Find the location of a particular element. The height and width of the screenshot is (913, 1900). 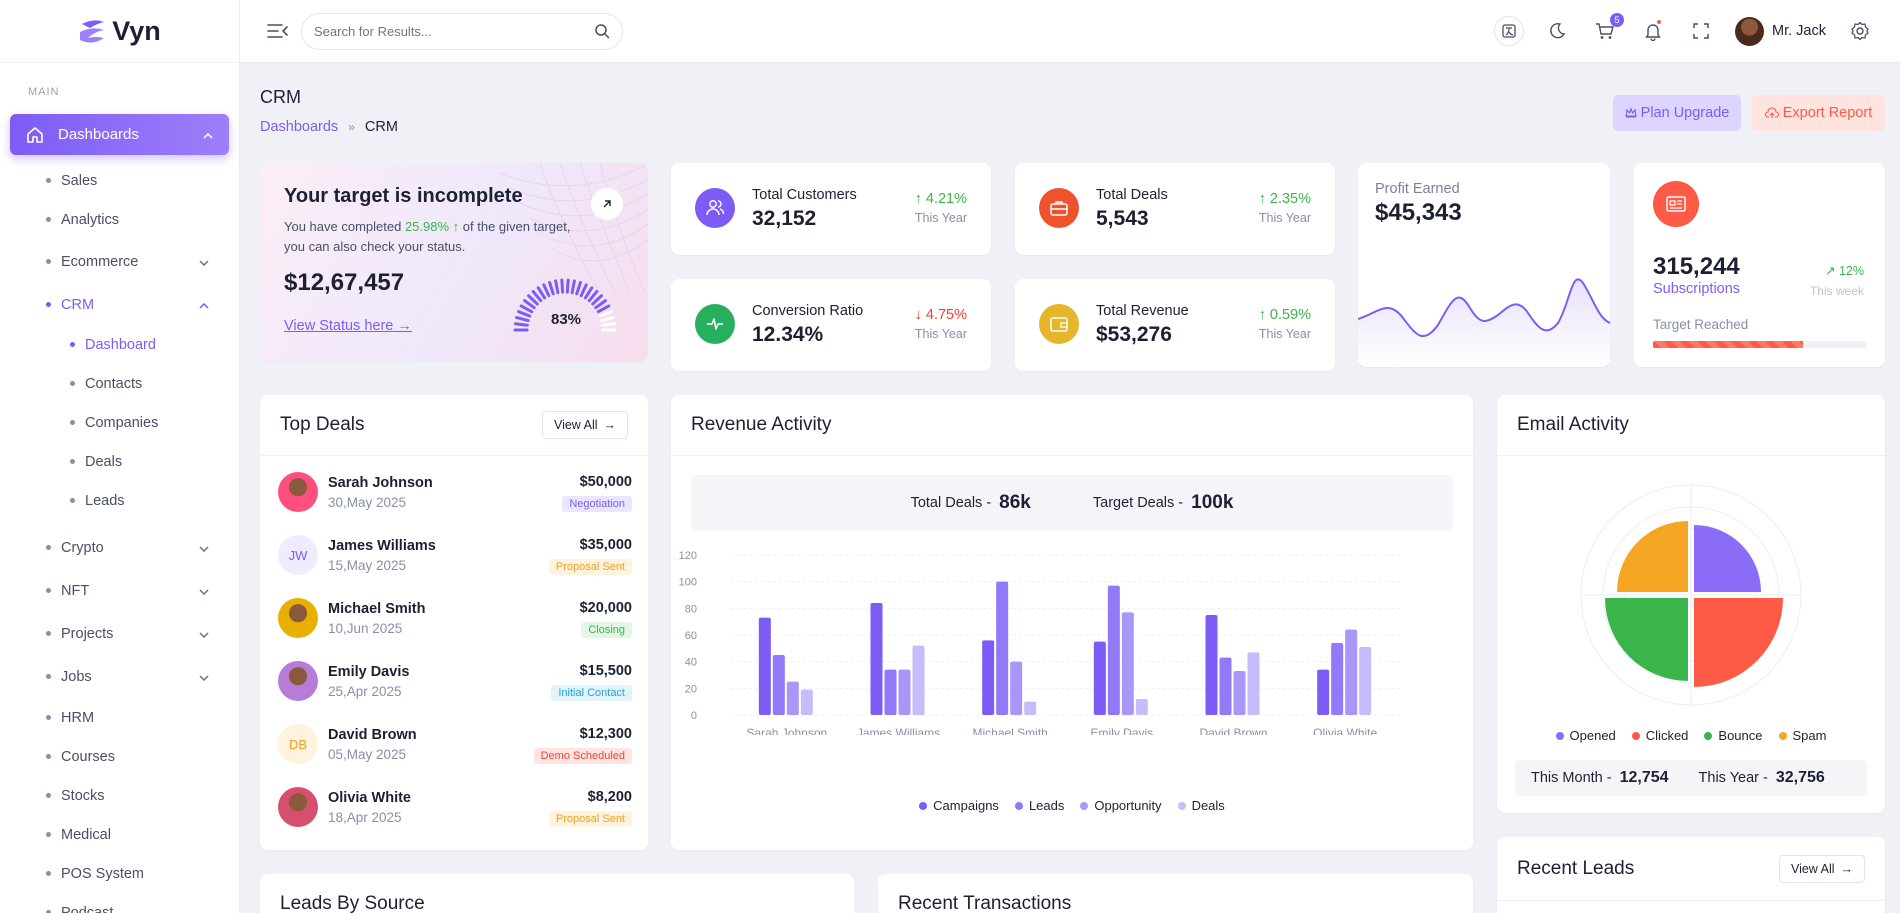

this-year-label: This Year - is located at coordinates (1733, 778).